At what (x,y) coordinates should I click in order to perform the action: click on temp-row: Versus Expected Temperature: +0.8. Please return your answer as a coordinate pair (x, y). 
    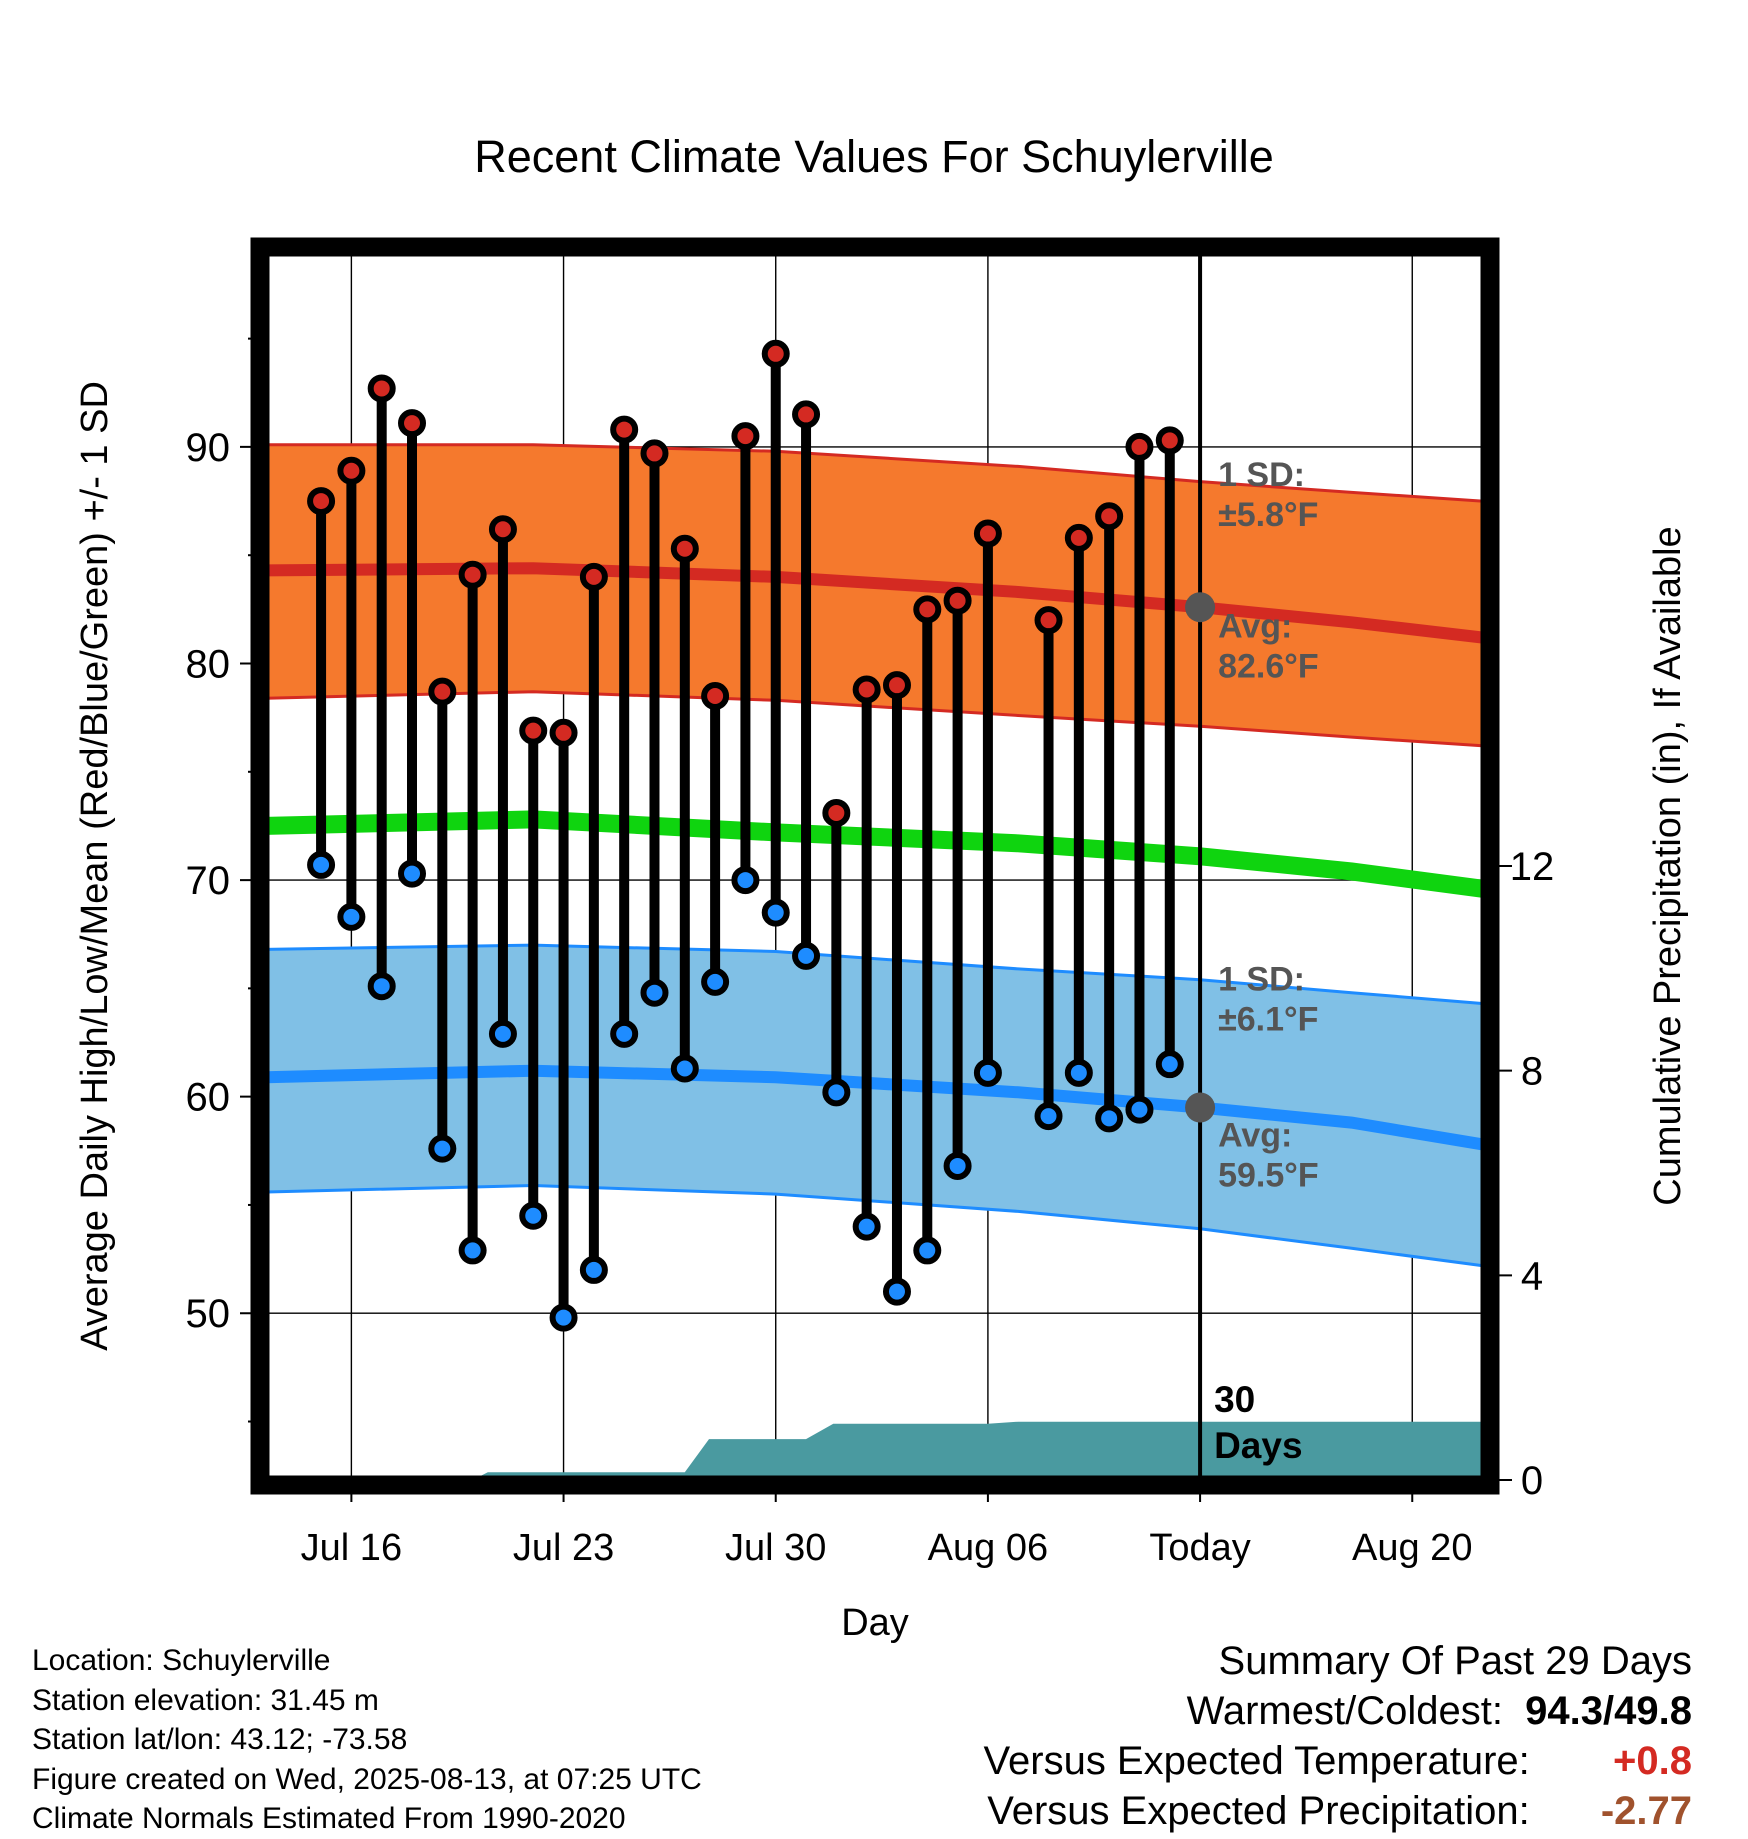
    Looking at the image, I should click on (1338, 1761).